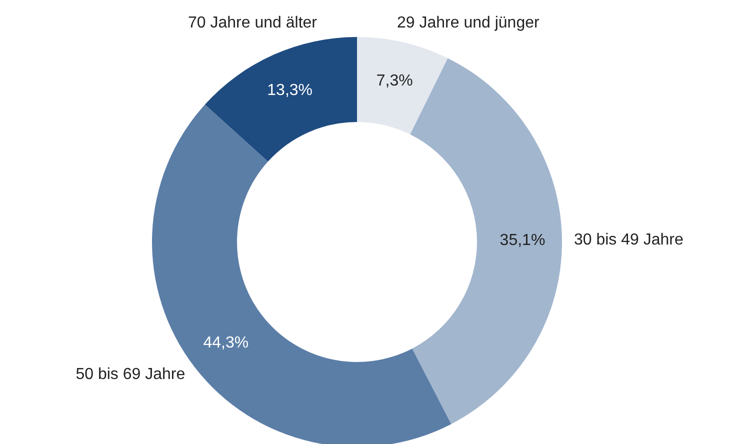 The image size is (746, 444). What do you see at coordinates (253, 23) in the screenshot?
I see `slice-label: 70 Jahre und älter` at bounding box center [253, 23].